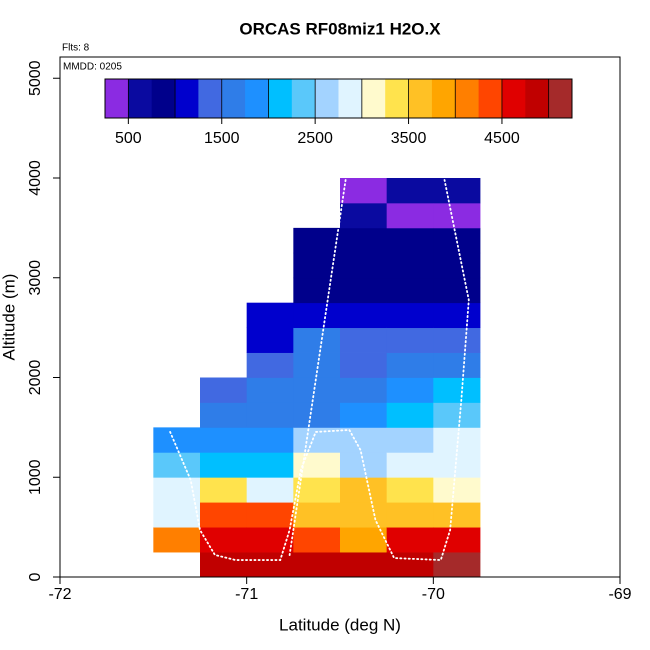 This screenshot has height=650, width=650. What do you see at coordinates (76, 48) in the screenshot?
I see `flights-note: Flts: 8` at bounding box center [76, 48].